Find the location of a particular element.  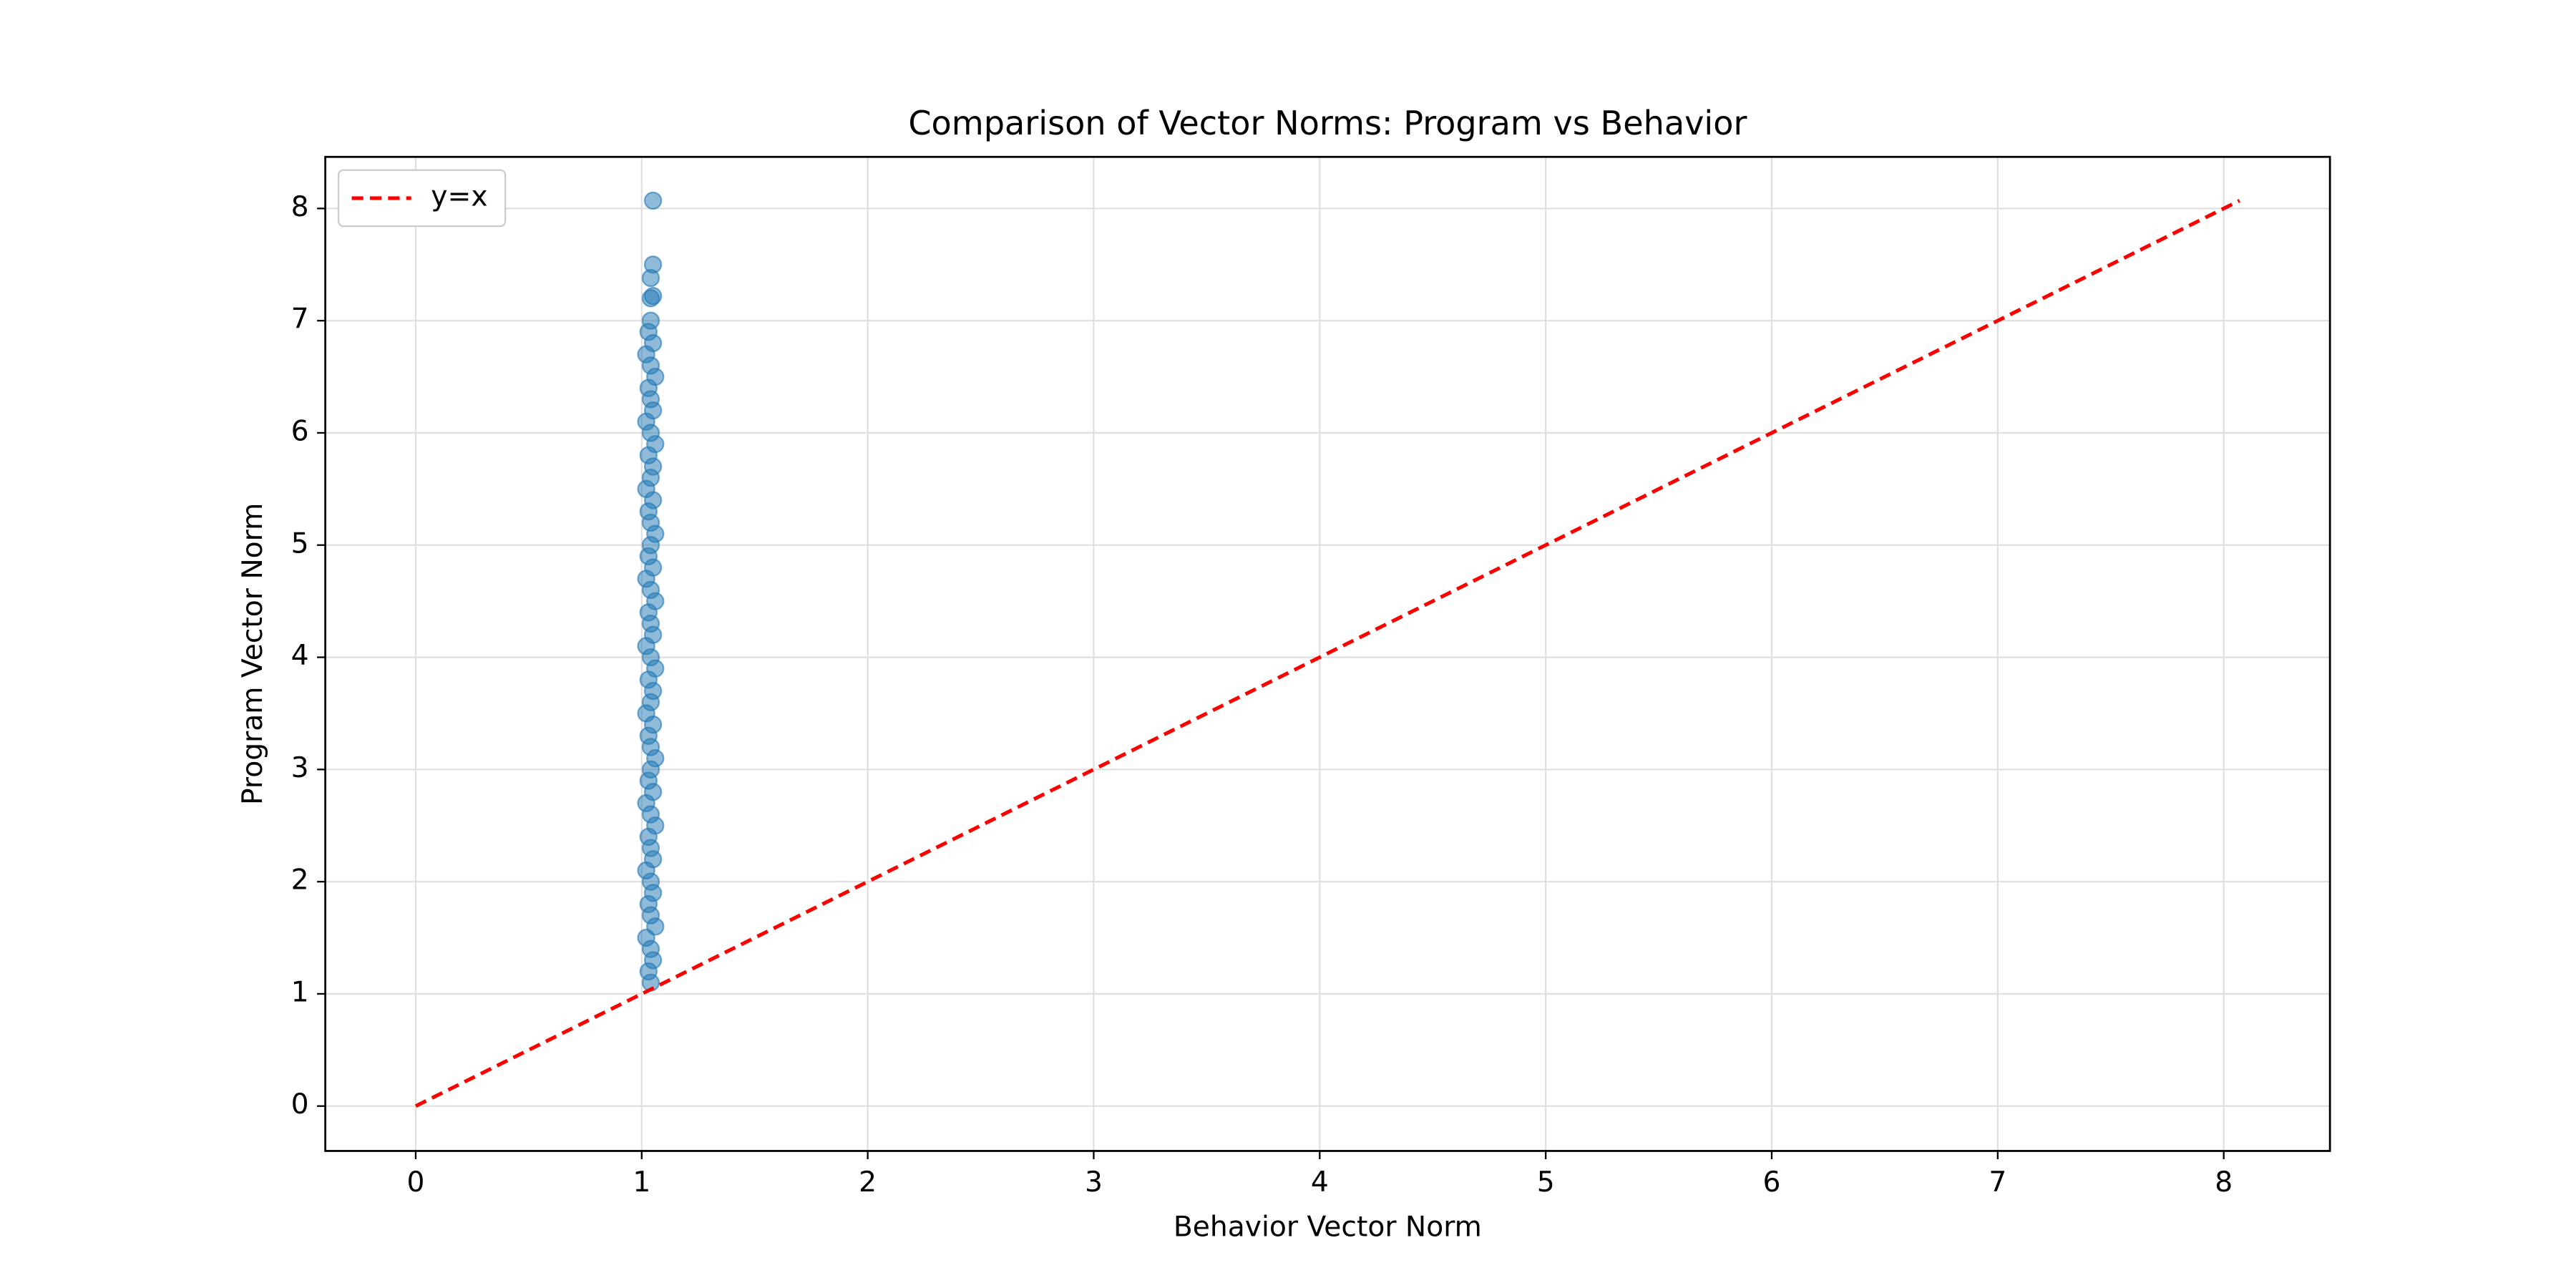

x-tick-label: 4 is located at coordinates (1320, 1182).